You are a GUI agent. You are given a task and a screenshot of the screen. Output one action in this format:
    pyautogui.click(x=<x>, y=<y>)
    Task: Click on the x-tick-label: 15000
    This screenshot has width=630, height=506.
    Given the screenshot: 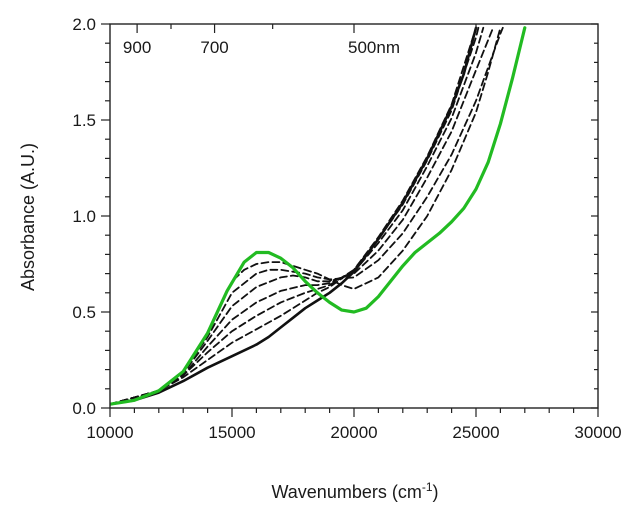 What is the action you would take?
    pyautogui.click(x=231, y=432)
    